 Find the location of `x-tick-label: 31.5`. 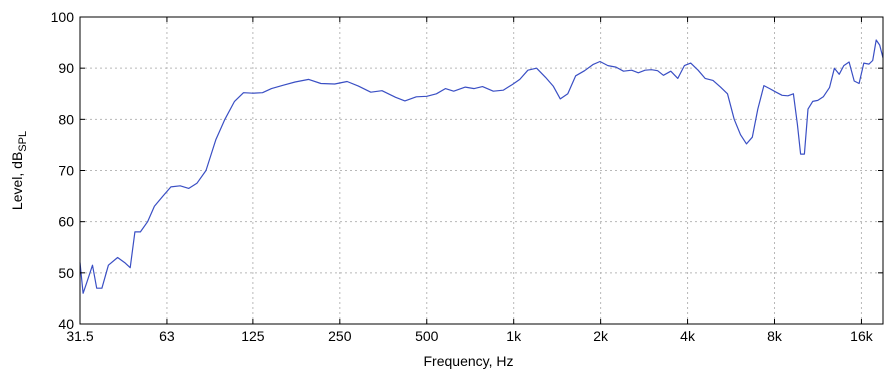

x-tick-label: 31.5 is located at coordinates (79, 336).